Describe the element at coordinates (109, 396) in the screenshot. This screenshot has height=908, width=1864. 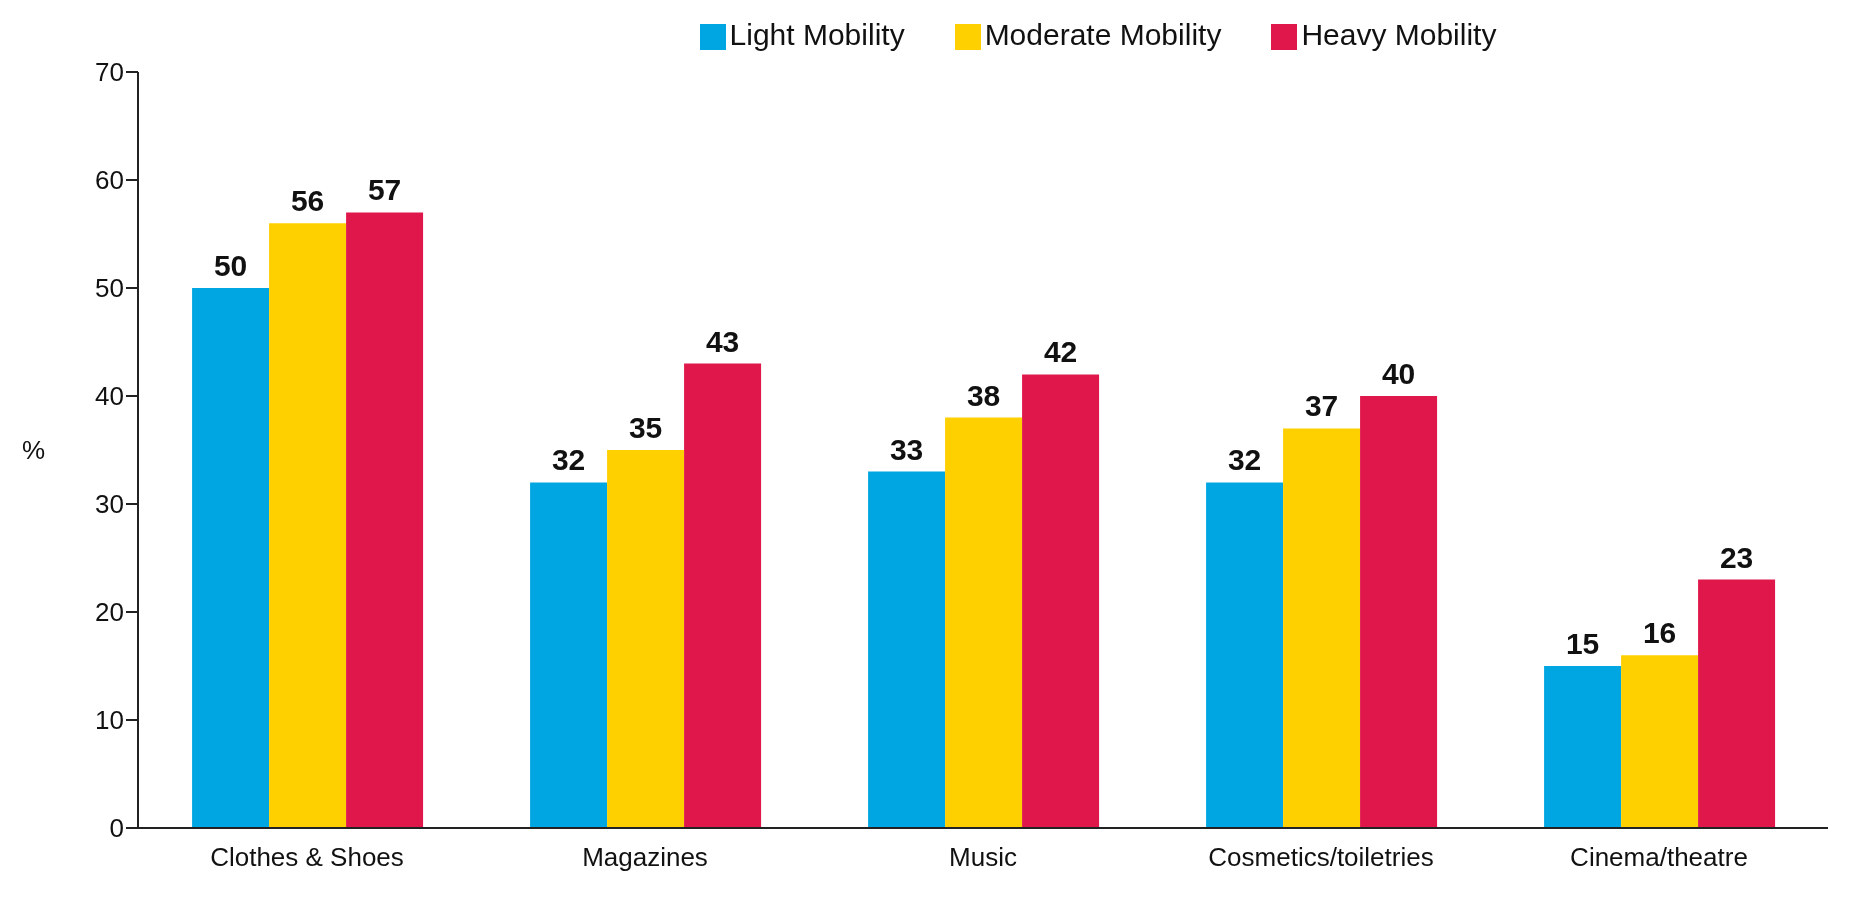
I see `y-tick-label: 40` at that location.